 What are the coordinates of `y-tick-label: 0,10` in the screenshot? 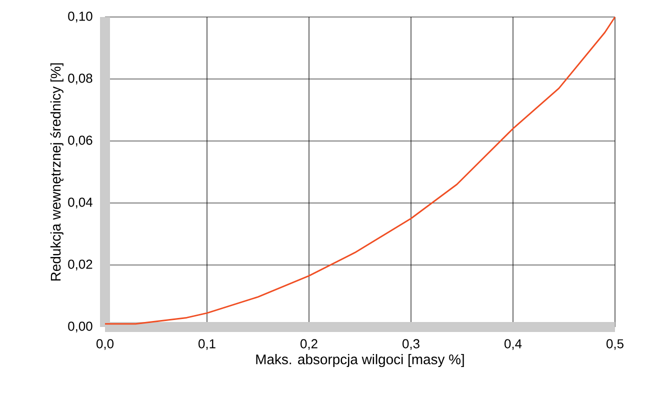 It's located at (80, 17).